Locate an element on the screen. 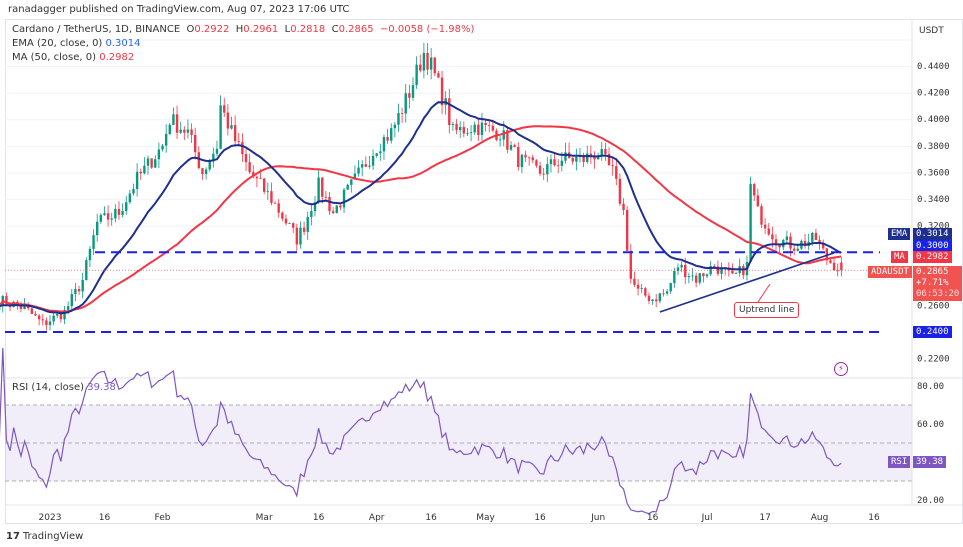  uptrend-line is located at coordinates (747, 282).